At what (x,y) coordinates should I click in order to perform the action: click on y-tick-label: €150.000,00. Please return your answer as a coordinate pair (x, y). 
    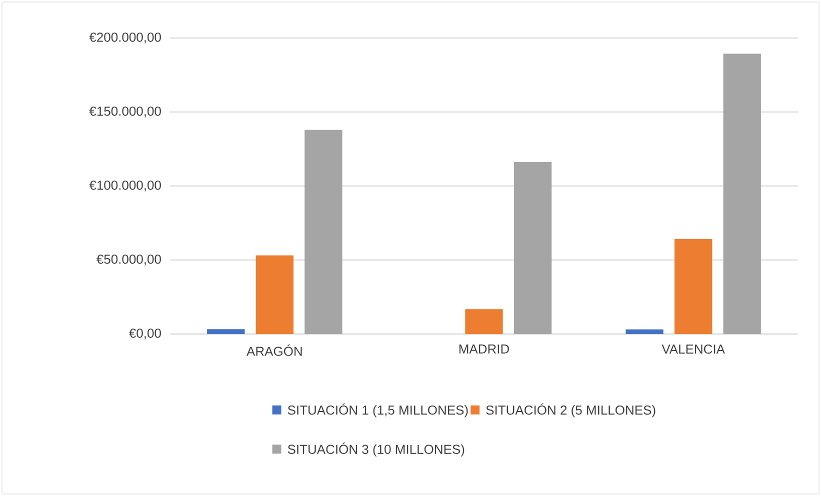
    Looking at the image, I should click on (125, 112).